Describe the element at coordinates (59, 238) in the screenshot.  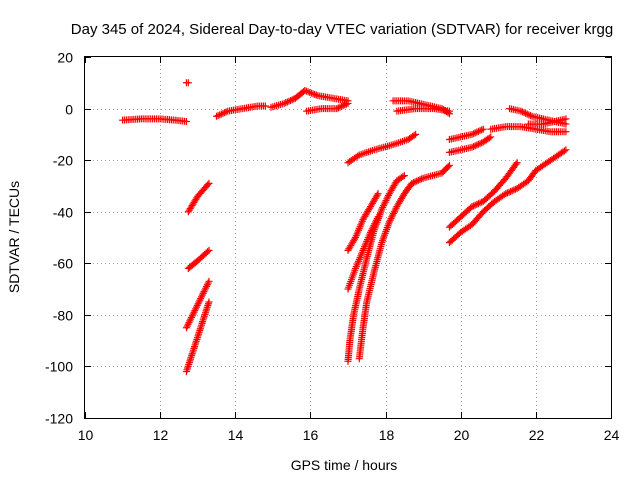
I see `y-tick-labels: 20 0 -20 -40 -60 -80 -100 -120` at that location.